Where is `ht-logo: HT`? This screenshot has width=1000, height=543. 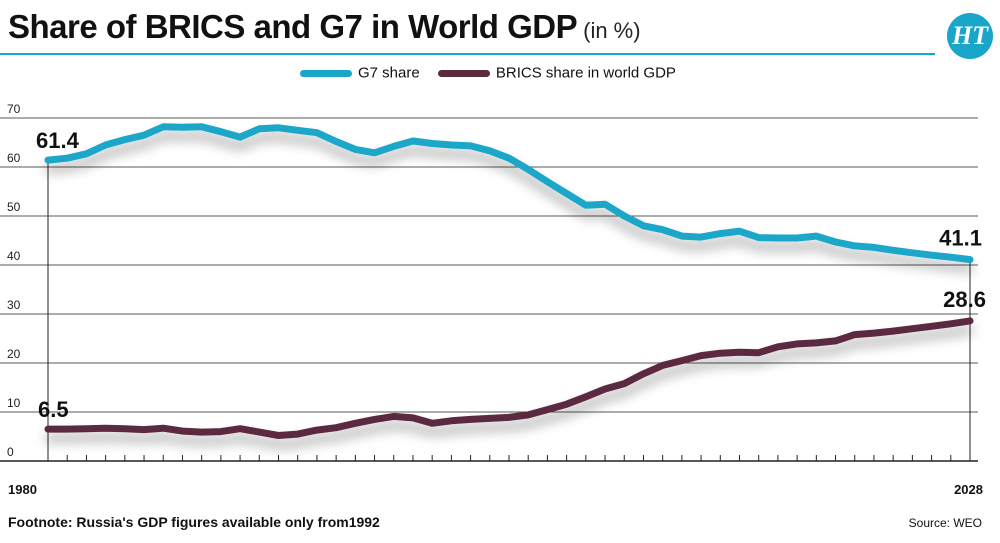 ht-logo: HT is located at coordinates (970, 36).